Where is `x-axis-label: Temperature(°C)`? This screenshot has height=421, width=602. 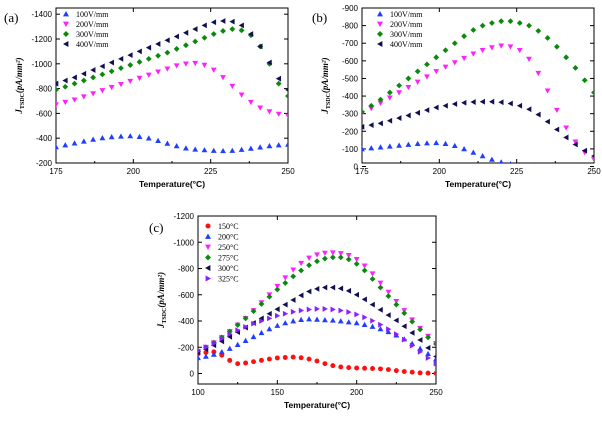
x-axis-label: Temperature(°C) is located at coordinates (478, 184).